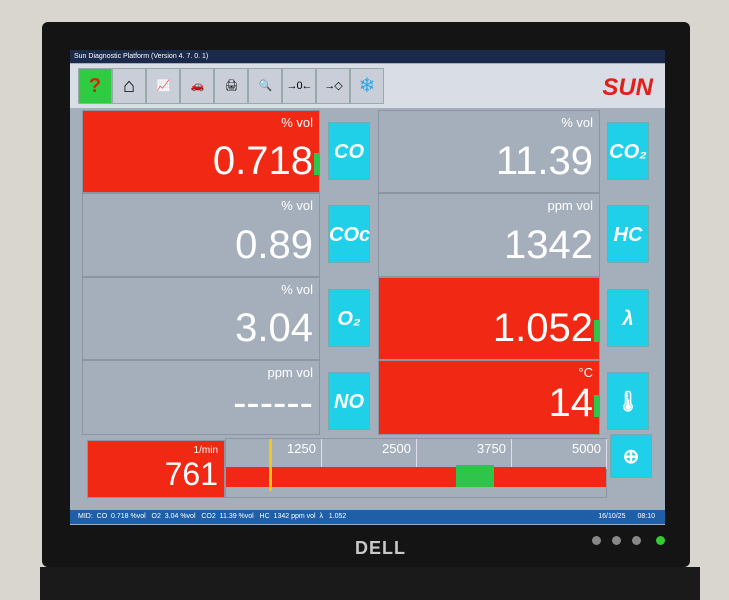 The image size is (729, 600). What do you see at coordinates (301, 448) in the screenshot?
I see `rpm-tick-label: 1250` at bounding box center [301, 448].